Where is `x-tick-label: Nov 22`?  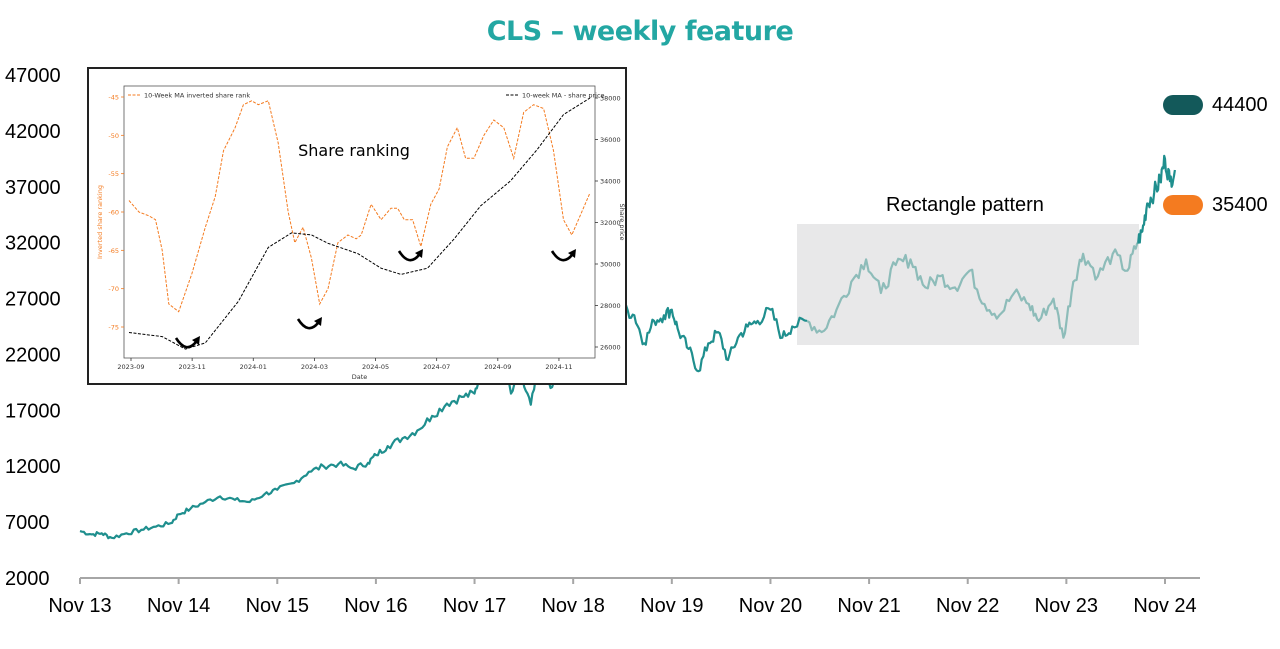
x-tick-label: Nov 22 is located at coordinates (967, 606).